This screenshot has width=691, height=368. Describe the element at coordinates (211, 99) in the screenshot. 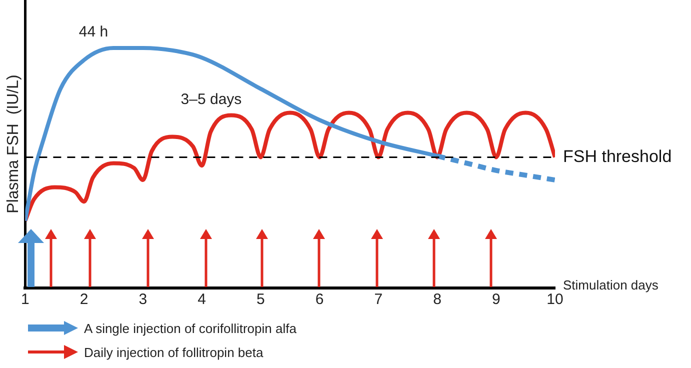

I see `annotation: 3–5 days` at that location.